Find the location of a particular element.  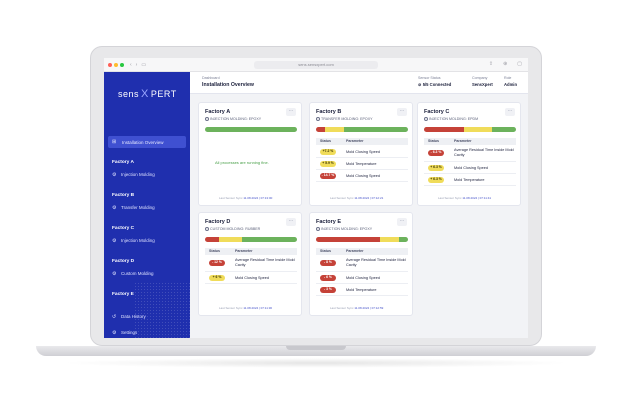

card-title: Factory B is located at coordinates (329, 112).